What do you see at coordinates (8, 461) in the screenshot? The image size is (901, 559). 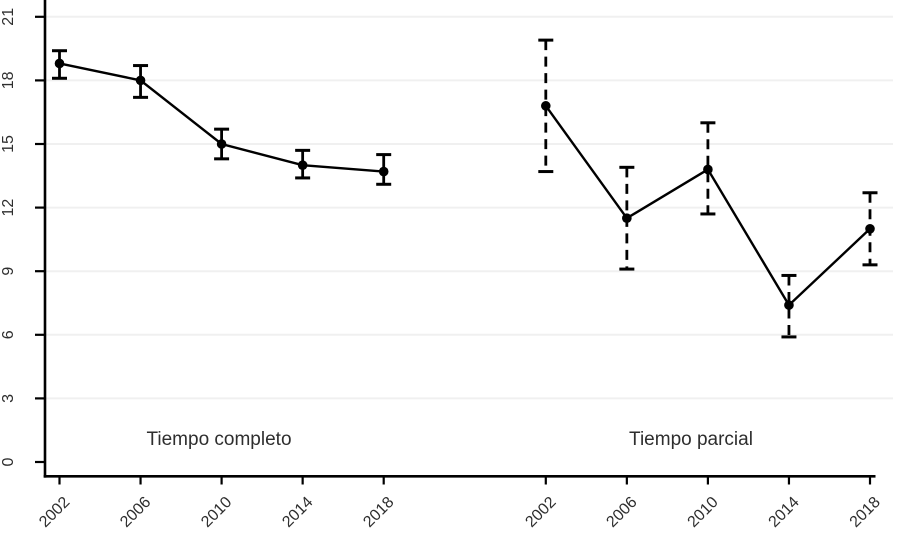 I see `y-tick-label: 0` at bounding box center [8, 461].